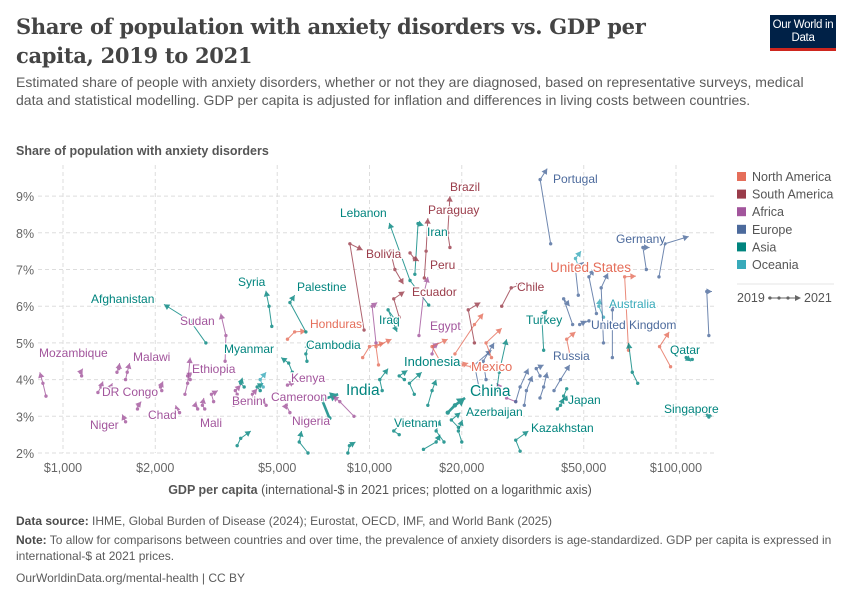  Describe the element at coordinates (322, 287) in the screenshot. I see `country-label: Palestine` at that location.